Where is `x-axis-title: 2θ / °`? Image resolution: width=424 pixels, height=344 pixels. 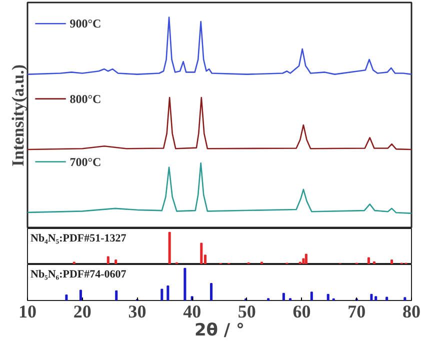
x-axis-title: 2θ / ° is located at coordinates (219, 330).